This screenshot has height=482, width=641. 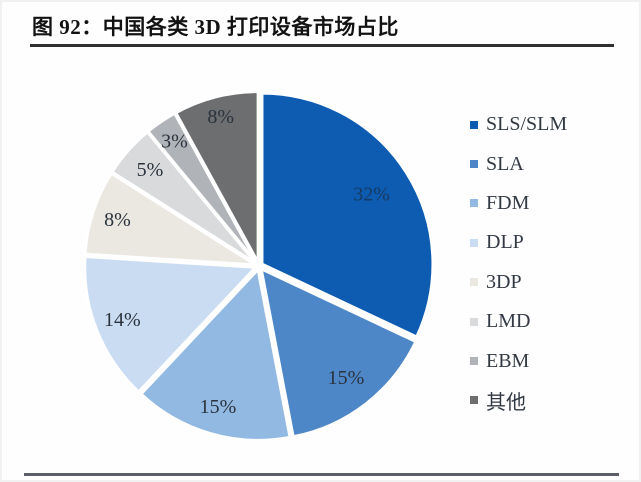 What do you see at coordinates (347, 215) in the screenshot?
I see `pie-slice-sls-slm` at bounding box center [347, 215].